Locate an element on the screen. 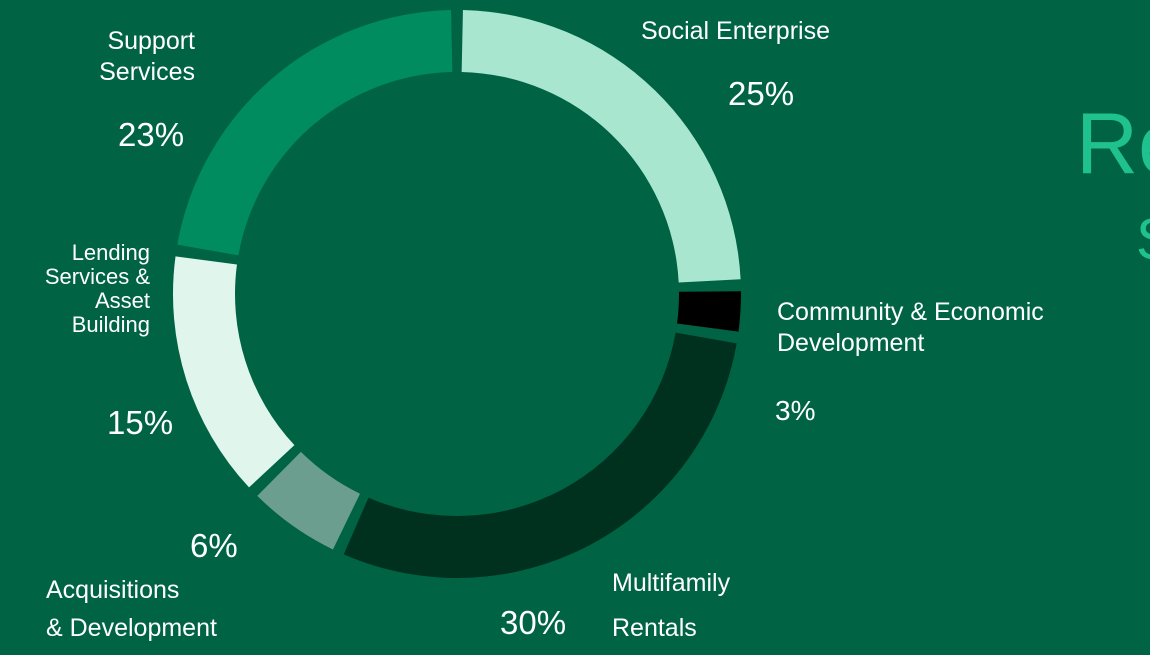  label-acquisitions-line-2: & Development is located at coordinates (131, 628).